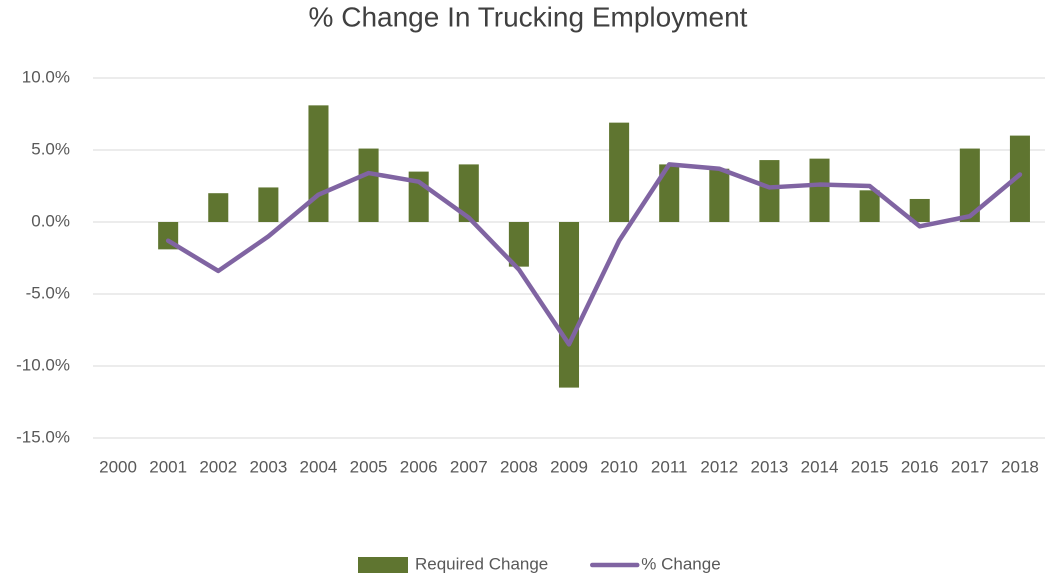 Image resolution: width=1046 pixels, height=580 pixels. What do you see at coordinates (319, 466) in the screenshot?
I see `x-tick-label: 2004` at bounding box center [319, 466].